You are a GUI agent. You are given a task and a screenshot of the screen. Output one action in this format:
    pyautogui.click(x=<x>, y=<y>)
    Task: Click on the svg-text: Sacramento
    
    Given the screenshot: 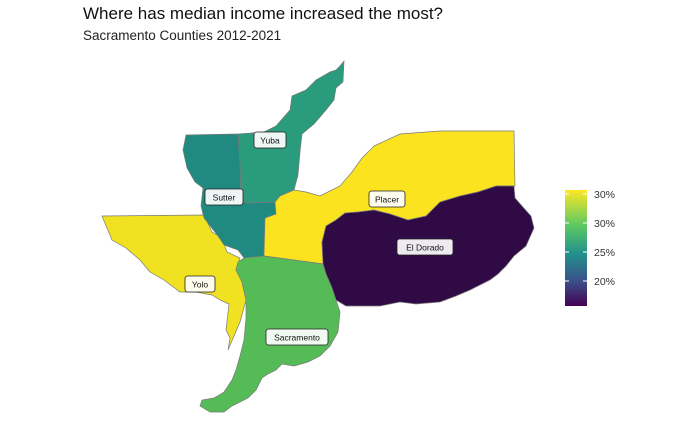 What is the action you would take?
    pyautogui.click(x=297, y=338)
    